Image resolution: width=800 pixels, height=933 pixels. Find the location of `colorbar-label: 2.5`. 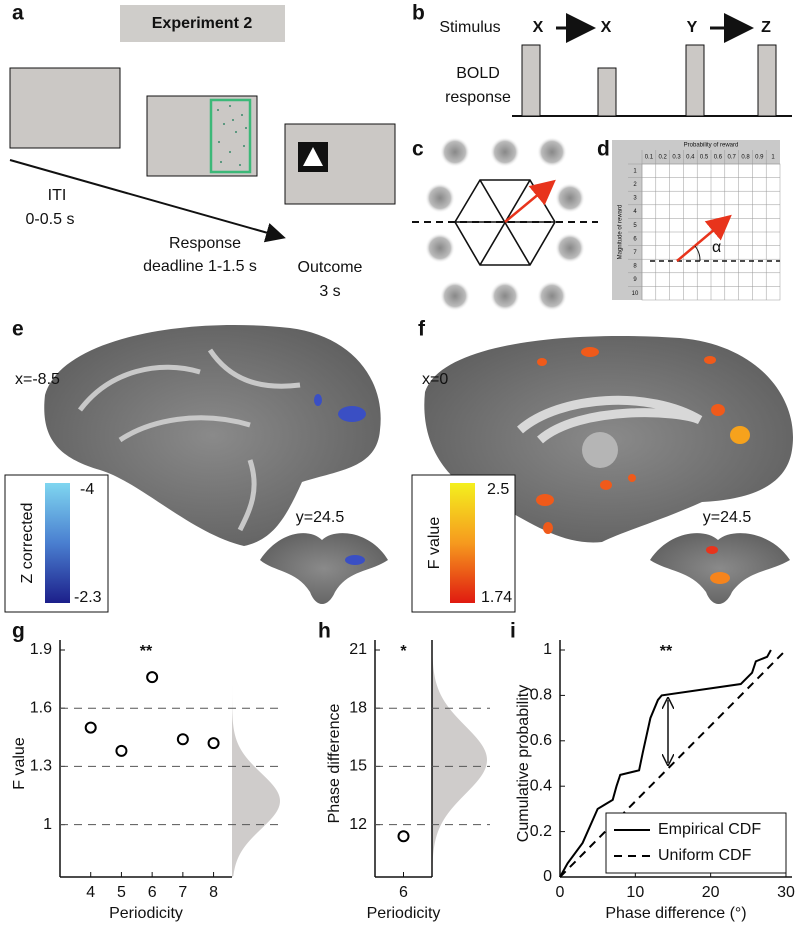

colorbar-label: 2.5 is located at coordinates (498, 489).